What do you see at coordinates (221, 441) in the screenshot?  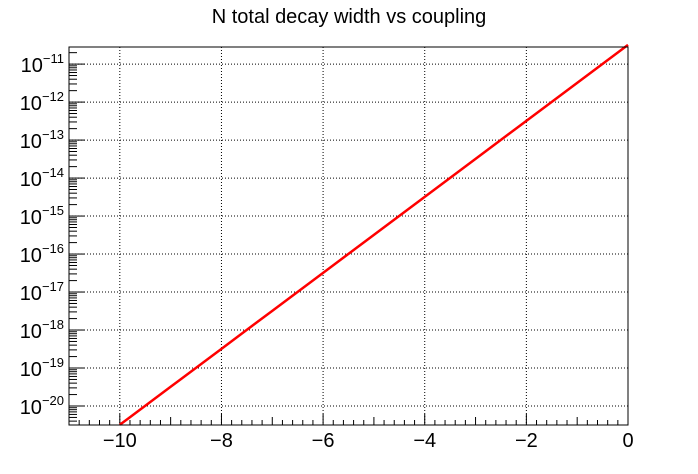 I see `x-tick-label: −8` at bounding box center [221, 441].